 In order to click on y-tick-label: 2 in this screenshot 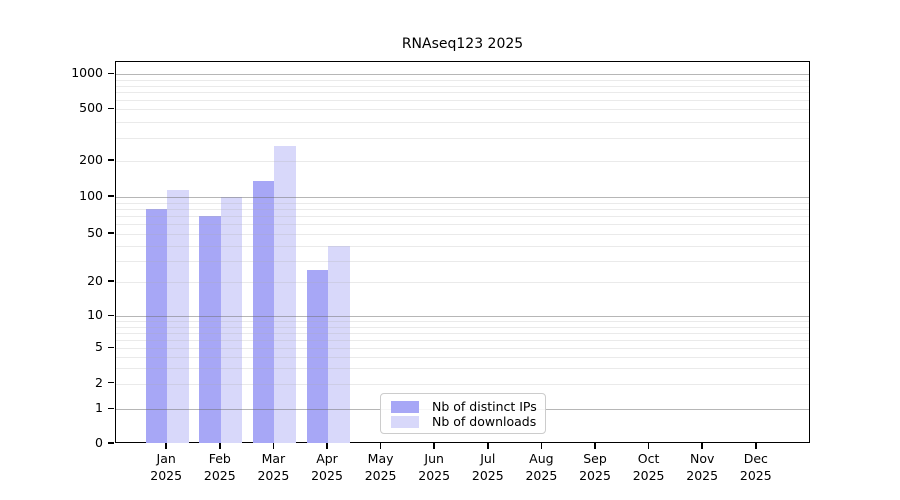, I will do `click(99, 382)`.